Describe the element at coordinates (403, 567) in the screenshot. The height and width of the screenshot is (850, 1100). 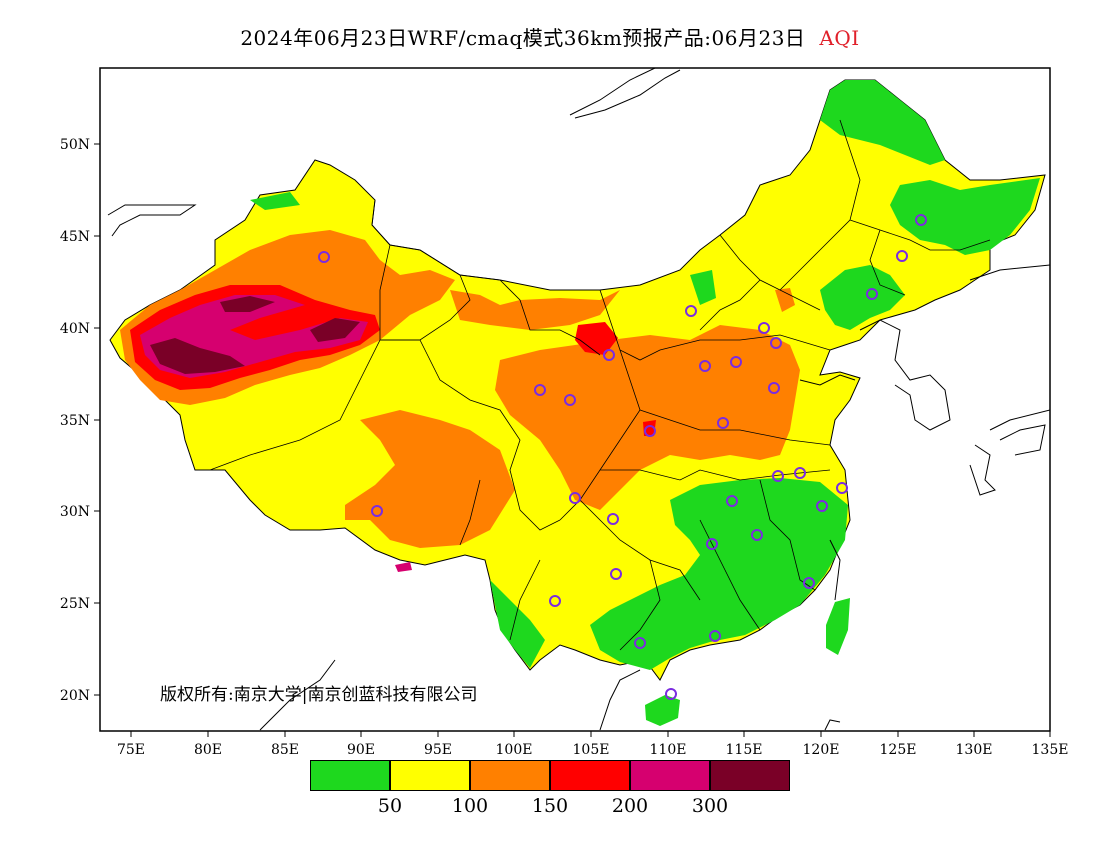
I see `purple-tibet-edge` at that location.